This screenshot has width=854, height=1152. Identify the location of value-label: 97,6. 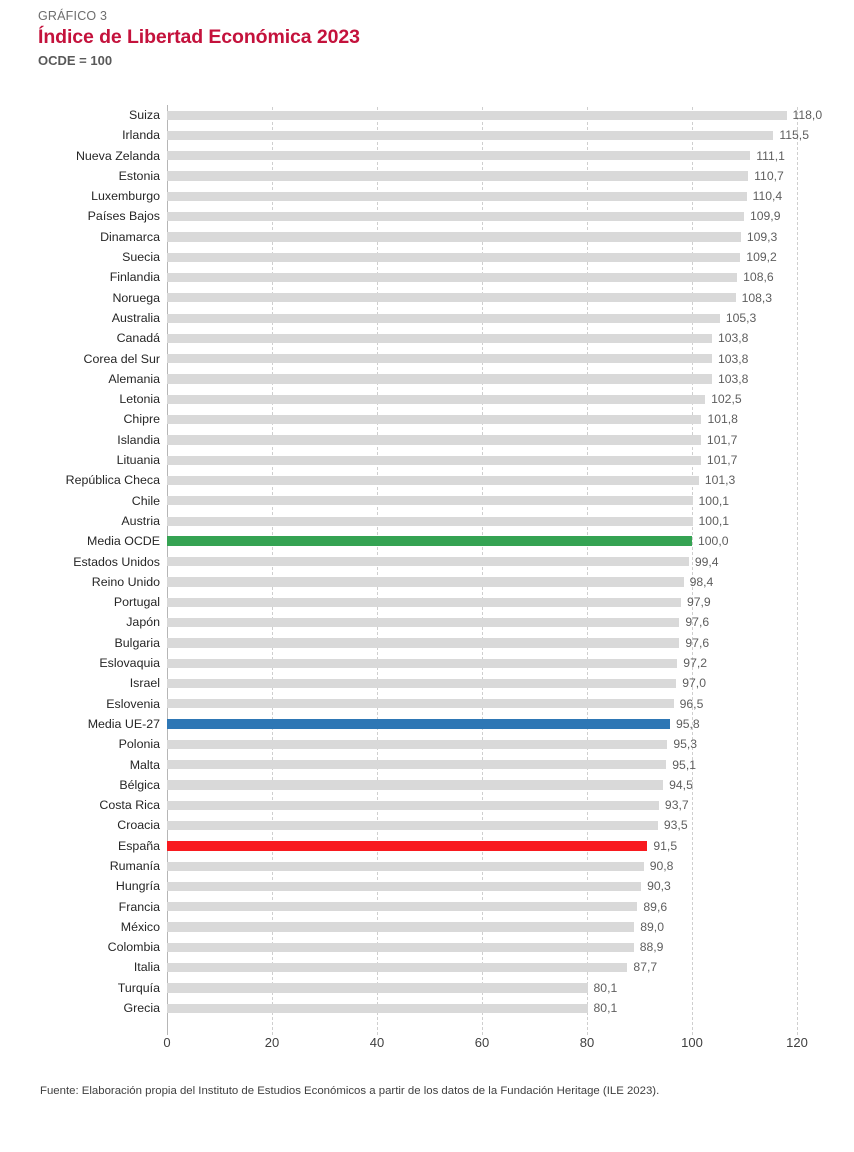
(697, 642).